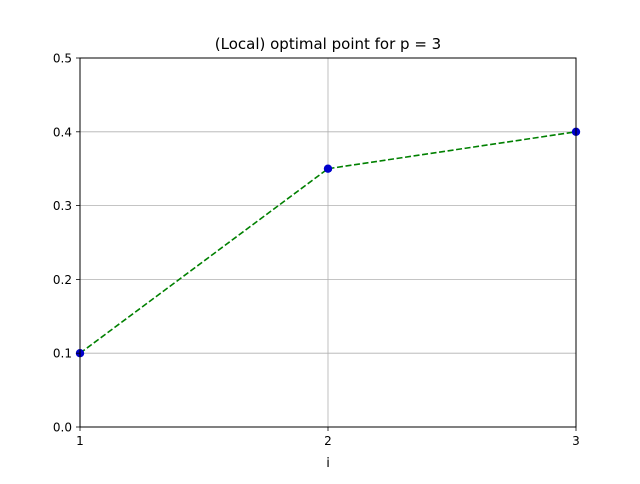 The height and width of the screenshot is (484, 640). What do you see at coordinates (62, 206) in the screenshot?
I see `y-tick-label: 0.3` at bounding box center [62, 206].